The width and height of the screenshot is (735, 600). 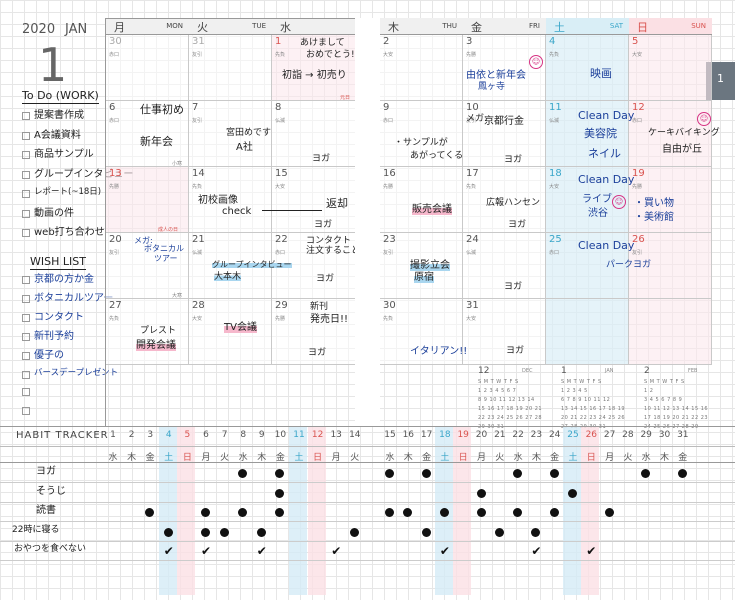 I want to click on day-cell: 4 先負, so click(x=587, y=68).